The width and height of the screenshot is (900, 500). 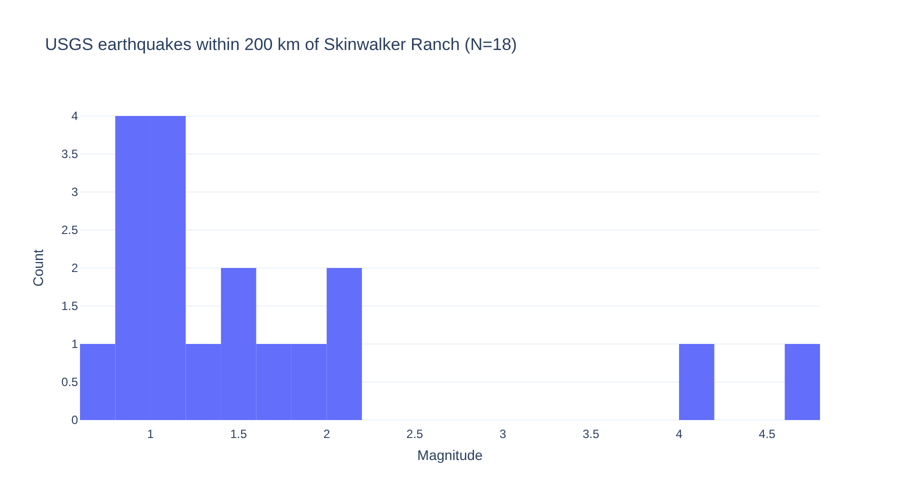 What do you see at coordinates (74, 116) in the screenshot?
I see `y-tick-label: 4` at bounding box center [74, 116].